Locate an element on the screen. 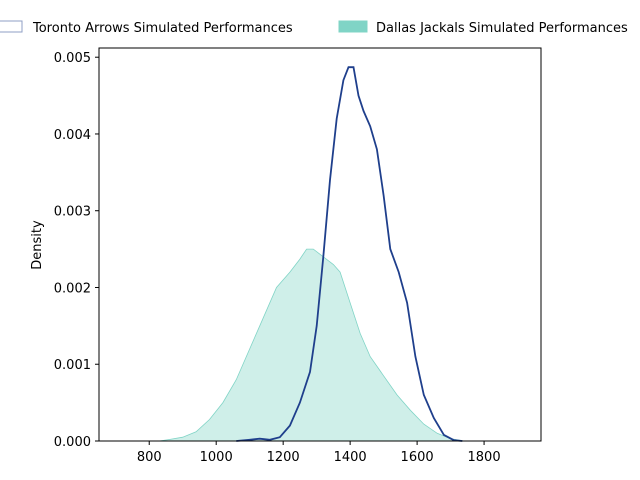 This screenshot has width=640, height=480. x-tick-label: 1200 is located at coordinates (283, 457).